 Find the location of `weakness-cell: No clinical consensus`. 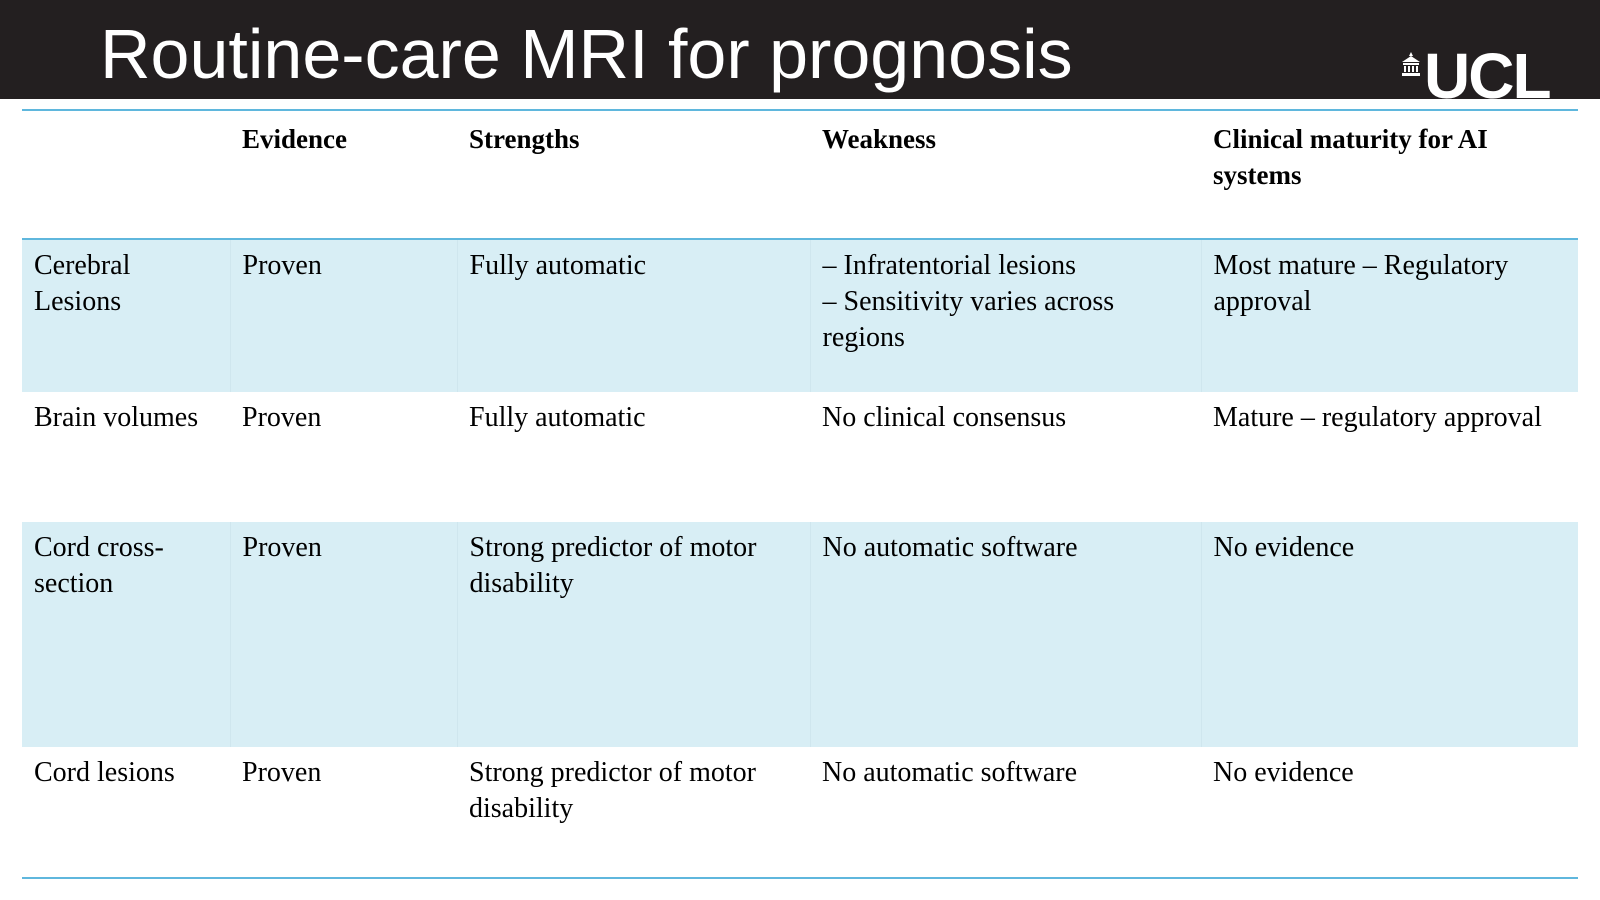

weakness-cell: No clinical consensus is located at coordinates (1005, 457).